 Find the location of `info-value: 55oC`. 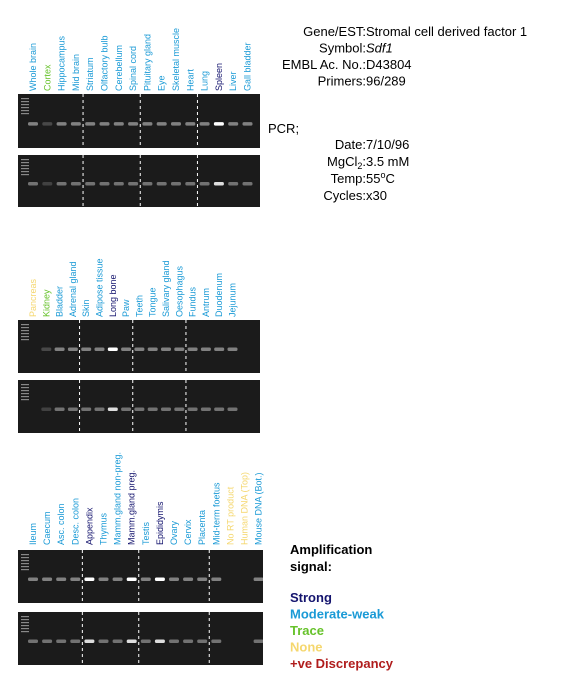

info-value: 55oC is located at coordinates (380, 178).